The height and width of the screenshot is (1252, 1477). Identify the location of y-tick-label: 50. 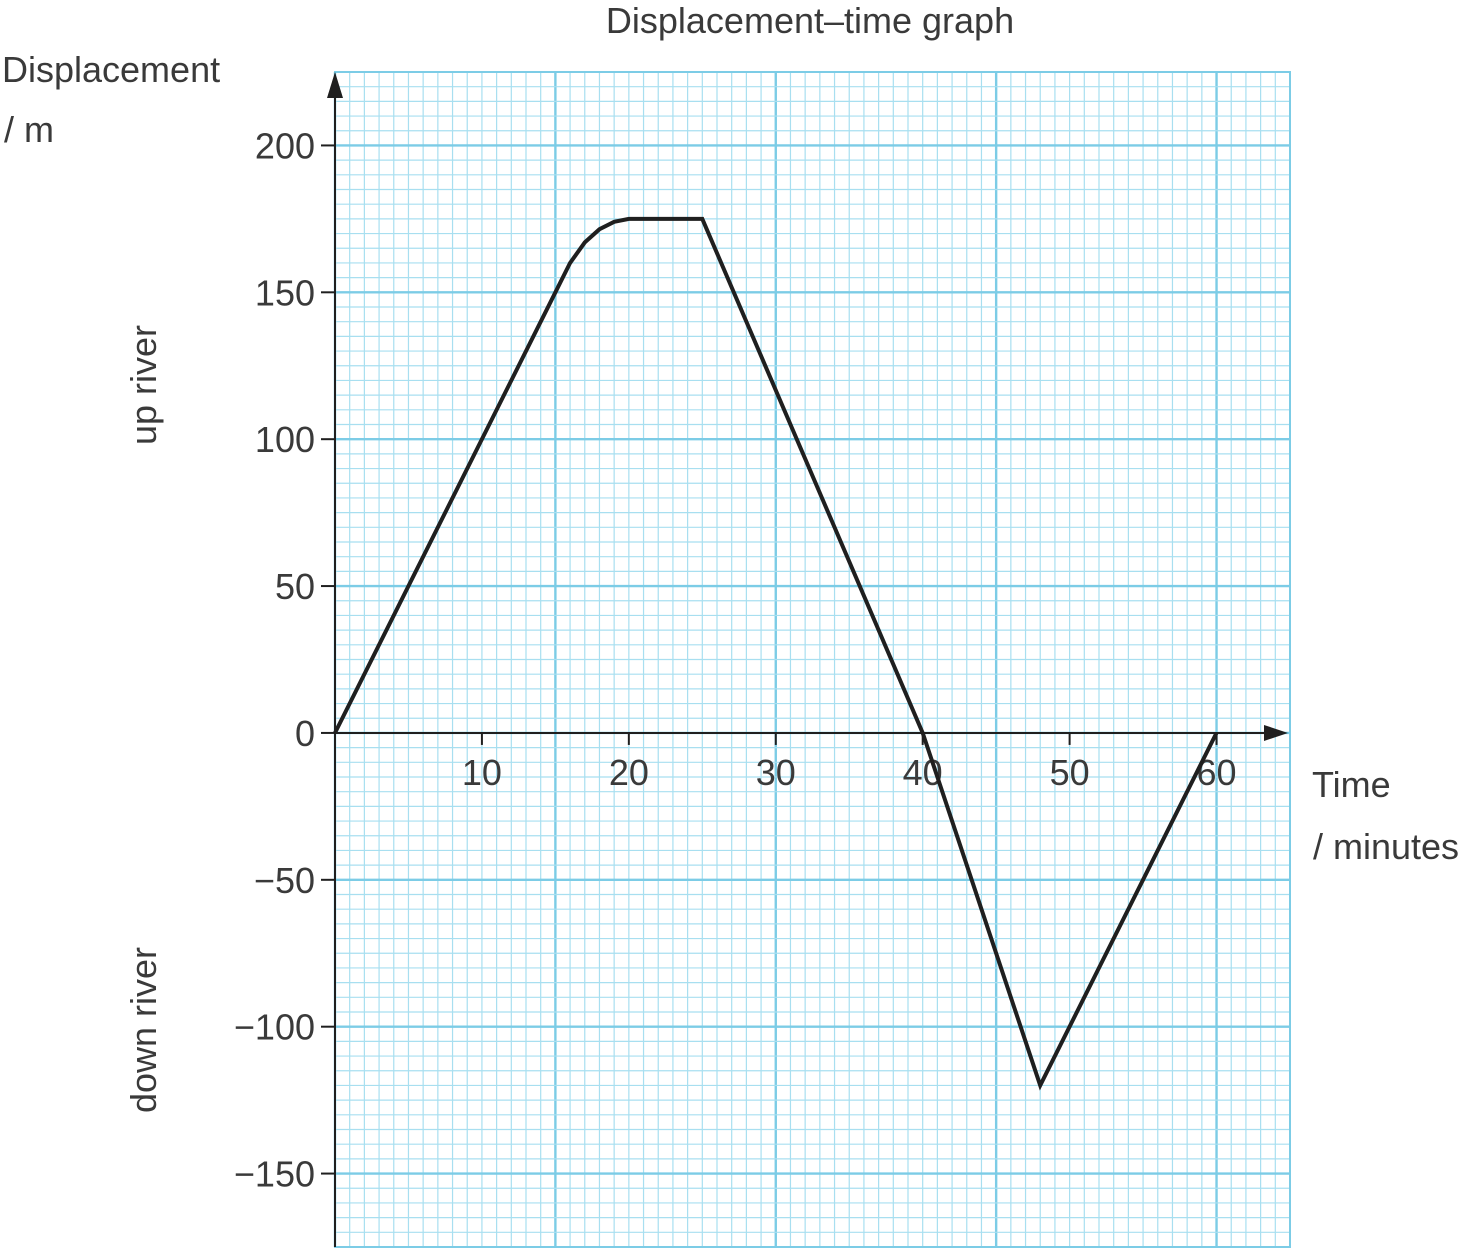
(295, 586).